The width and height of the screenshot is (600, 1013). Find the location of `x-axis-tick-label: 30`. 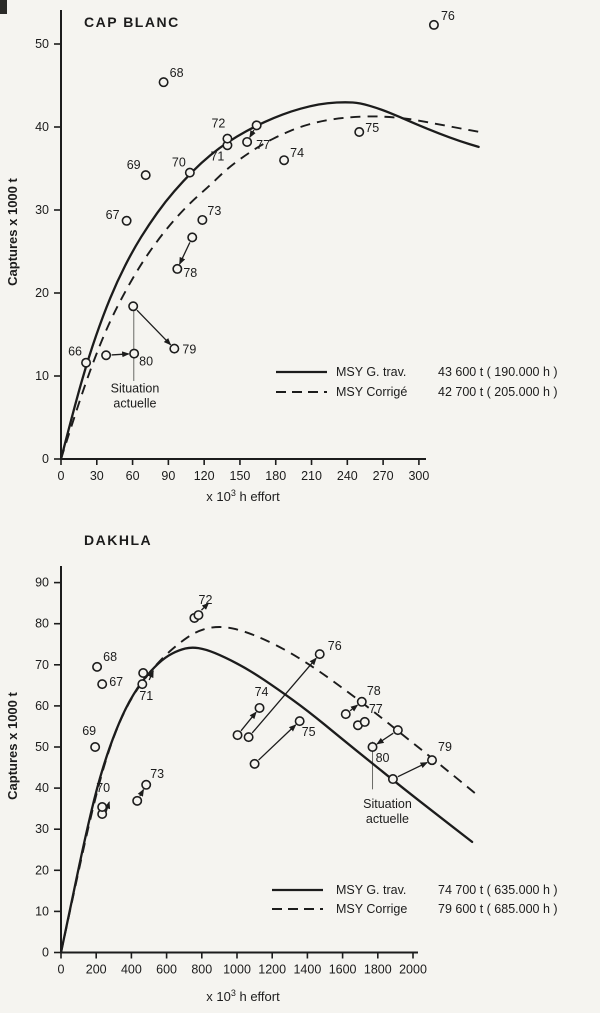

x-axis-tick-label: 30 is located at coordinates (97, 476).